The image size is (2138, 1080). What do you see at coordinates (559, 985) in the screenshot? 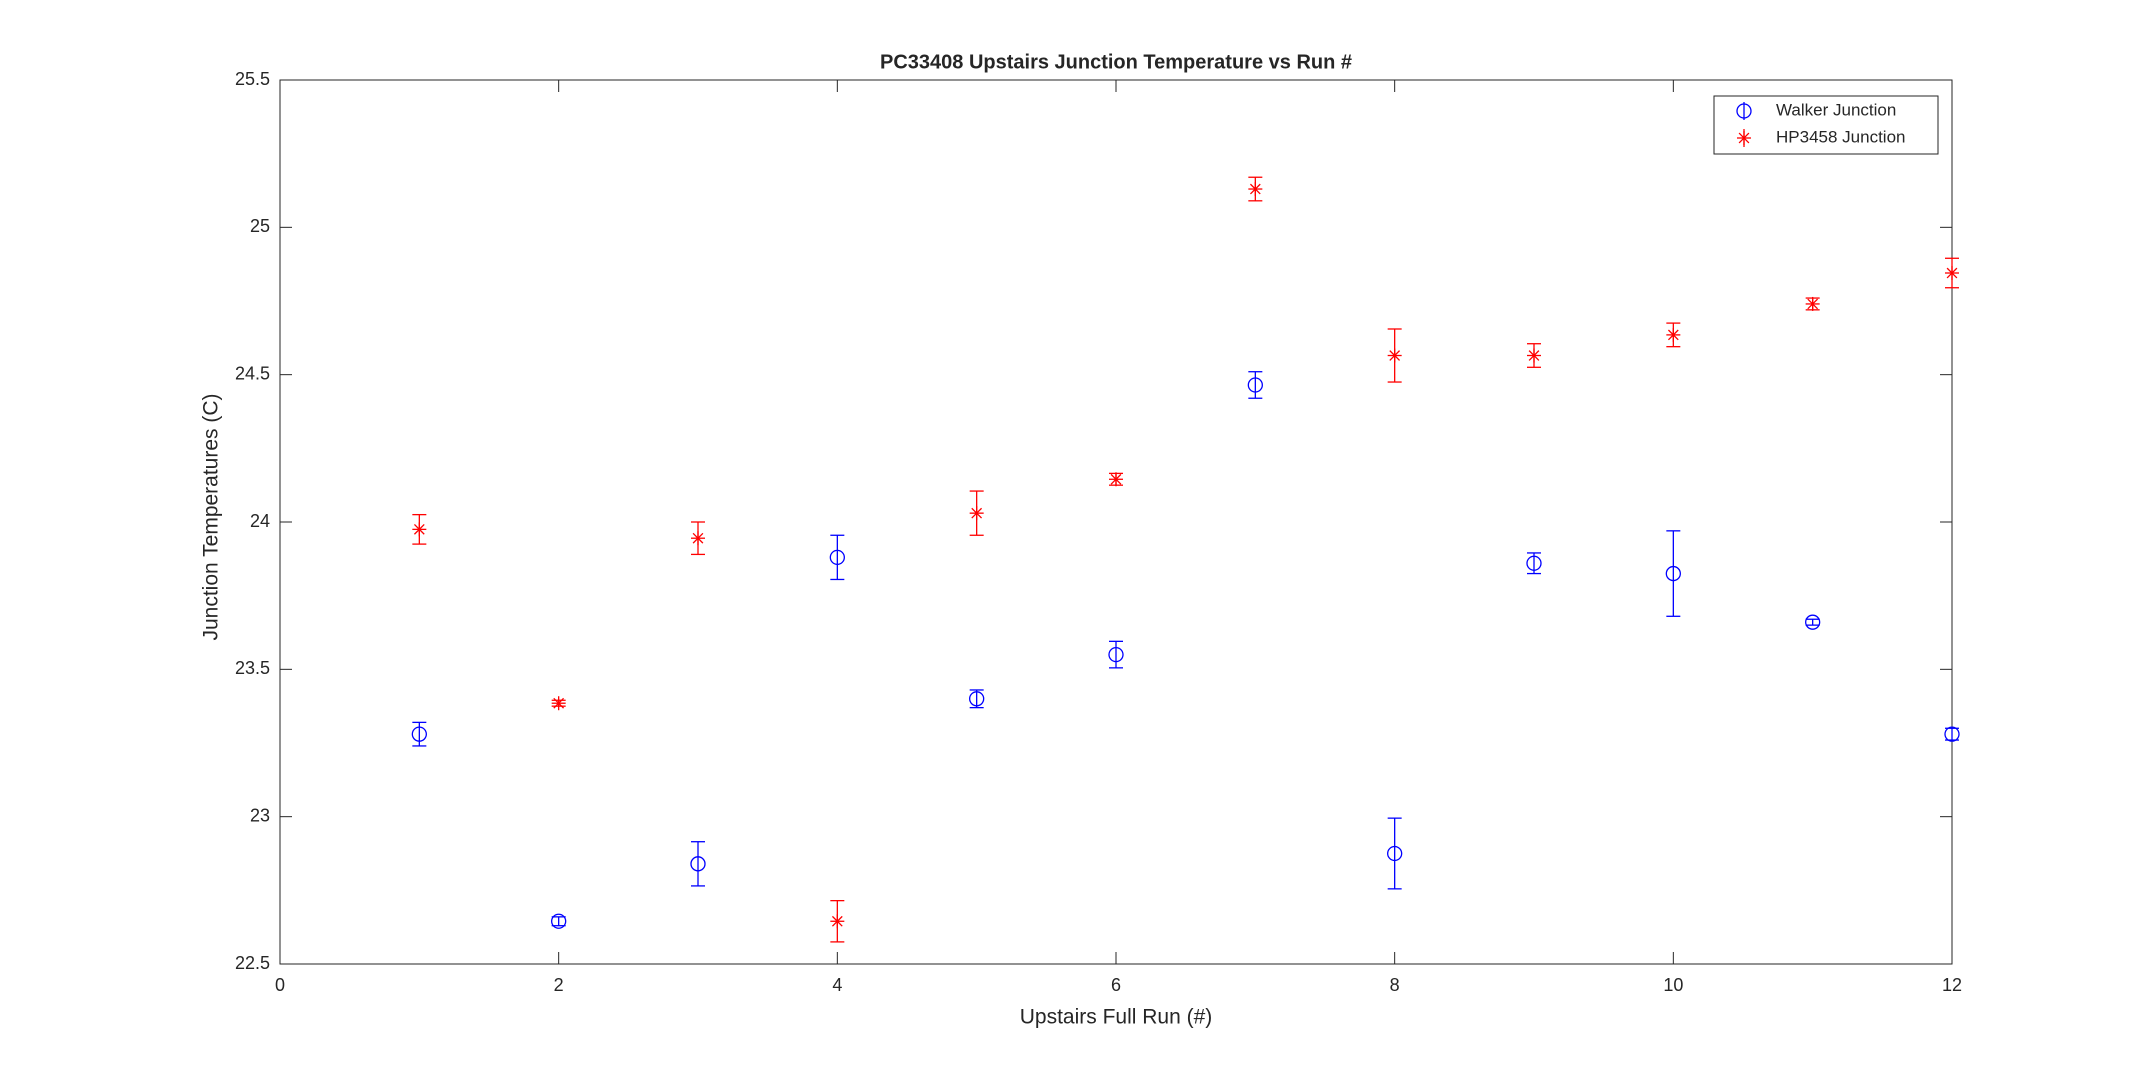
I see `x-tick-label: 2` at bounding box center [559, 985].